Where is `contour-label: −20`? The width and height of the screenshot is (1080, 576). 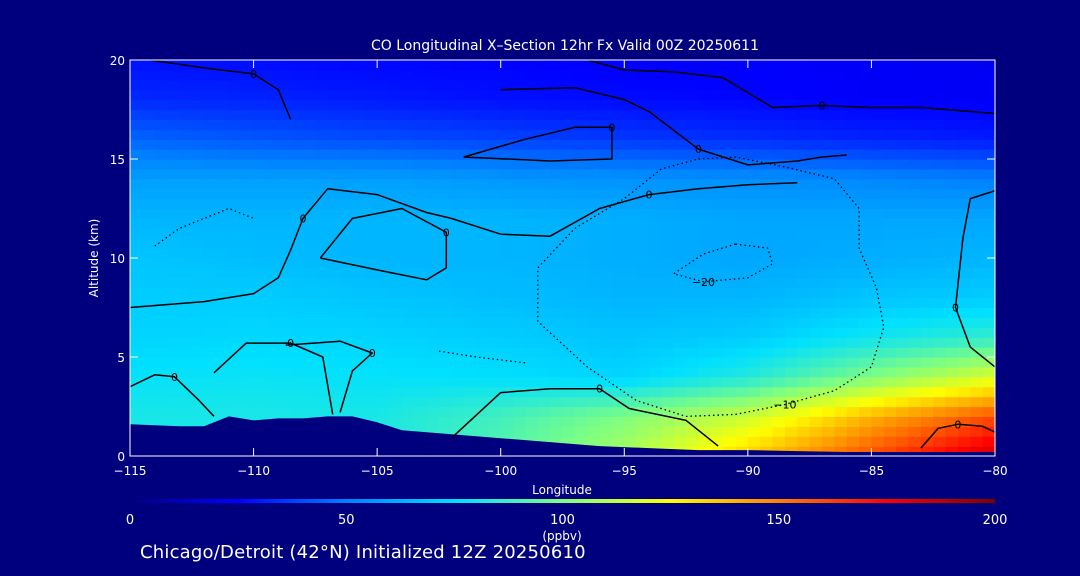 contour-label: −20 is located at coordinates (703, 282).